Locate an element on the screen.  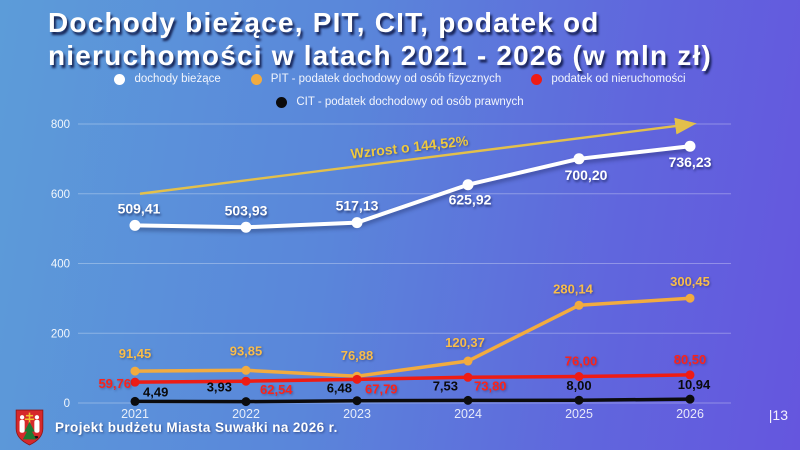
data-label: 300,45 is located at coordinates (690, 281).